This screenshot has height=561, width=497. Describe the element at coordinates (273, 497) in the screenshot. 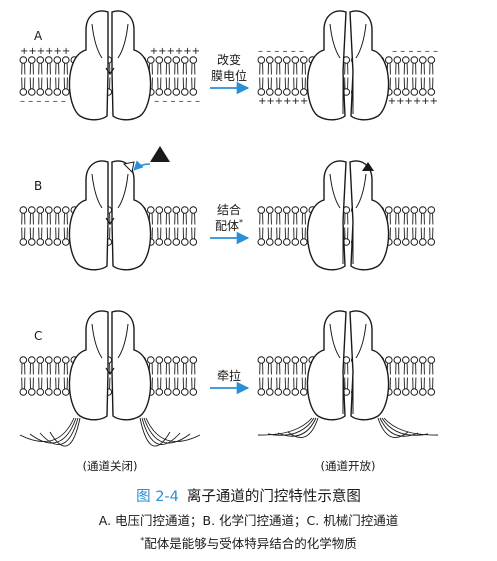

I see `figure-title: 离子通道的门控特性示意图` at that location.